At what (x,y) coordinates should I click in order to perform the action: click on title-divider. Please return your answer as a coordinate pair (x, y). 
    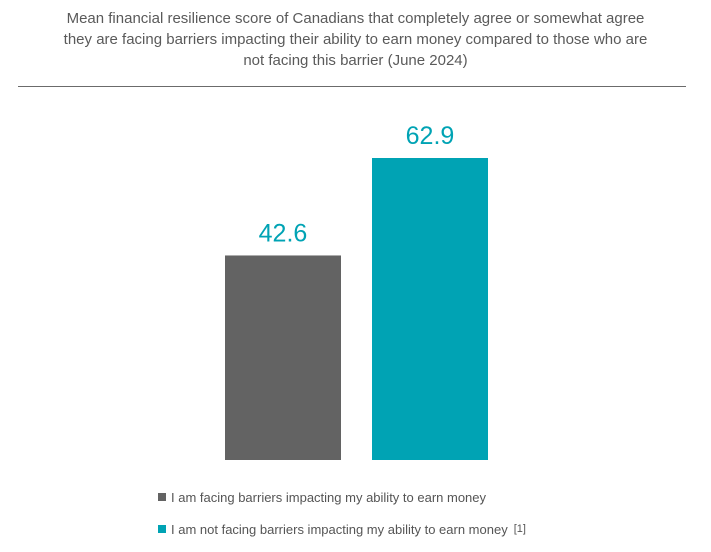
    Looking at the image, I should click on (352, 86).